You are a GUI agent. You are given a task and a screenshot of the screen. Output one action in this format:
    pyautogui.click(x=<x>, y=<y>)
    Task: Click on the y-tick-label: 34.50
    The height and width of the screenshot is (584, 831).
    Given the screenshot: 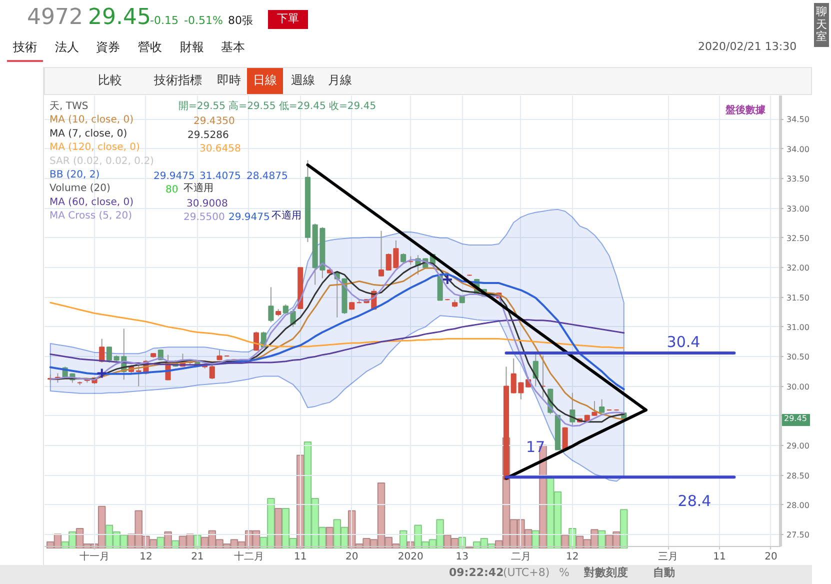 What is the action you would take?
    pyautogui.click(x=798, y=119)
    